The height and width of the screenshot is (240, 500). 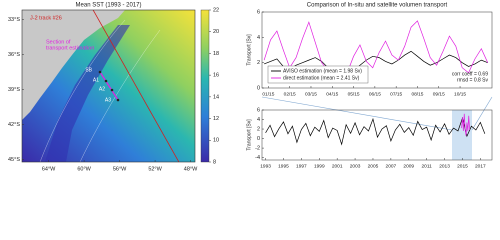 What do you see at coordinates (216, 10) in the screenshot?
I see `colorbar-tick-label: 22` at bounding box center [216, 10].